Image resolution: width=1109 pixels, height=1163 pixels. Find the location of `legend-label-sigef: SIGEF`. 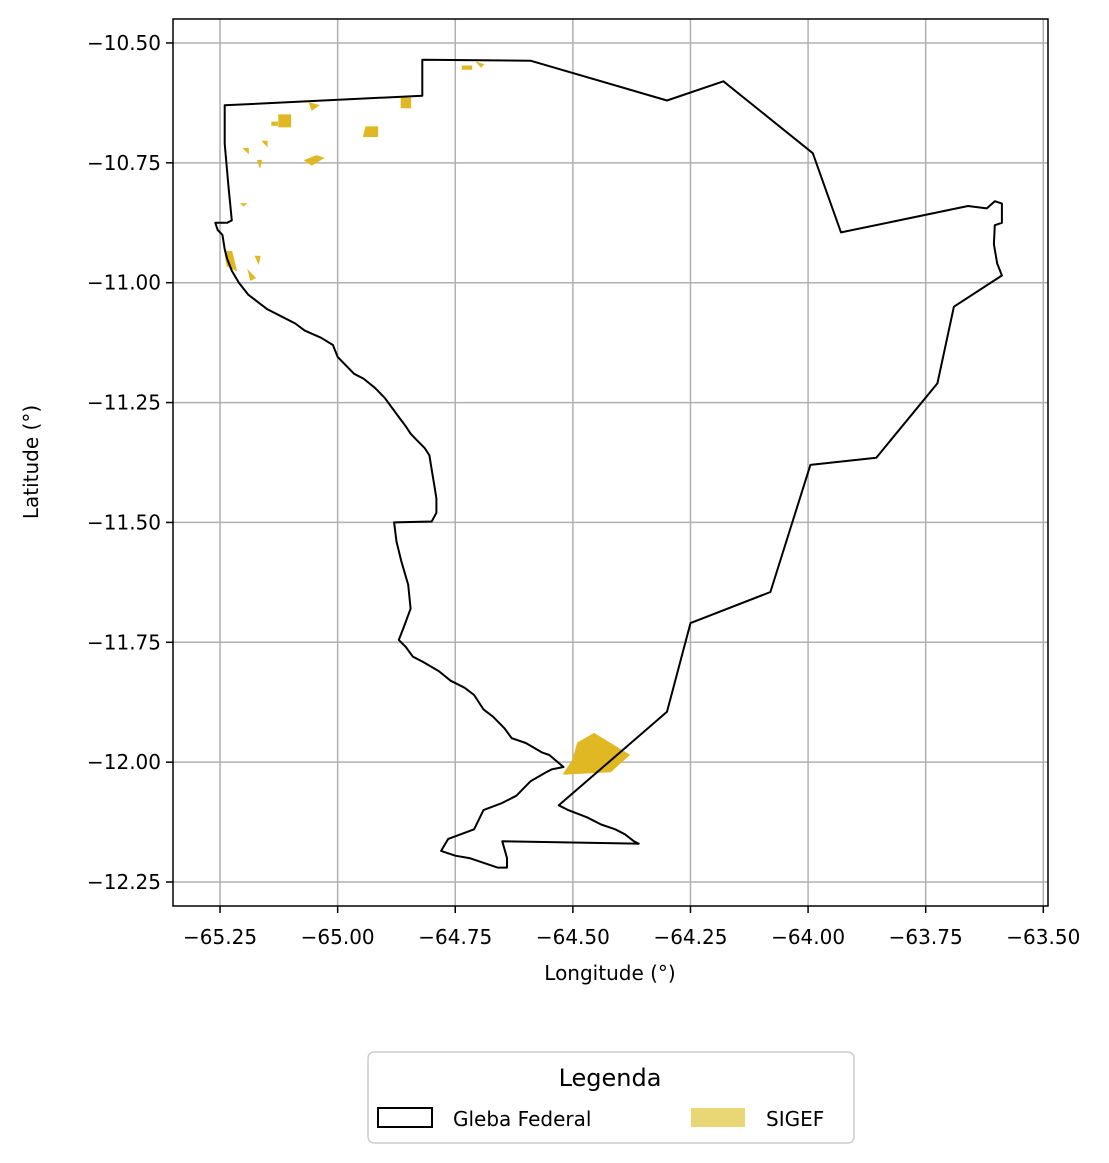

legend-label-sigef: SIGEF is located at coordinates (795, 1119).